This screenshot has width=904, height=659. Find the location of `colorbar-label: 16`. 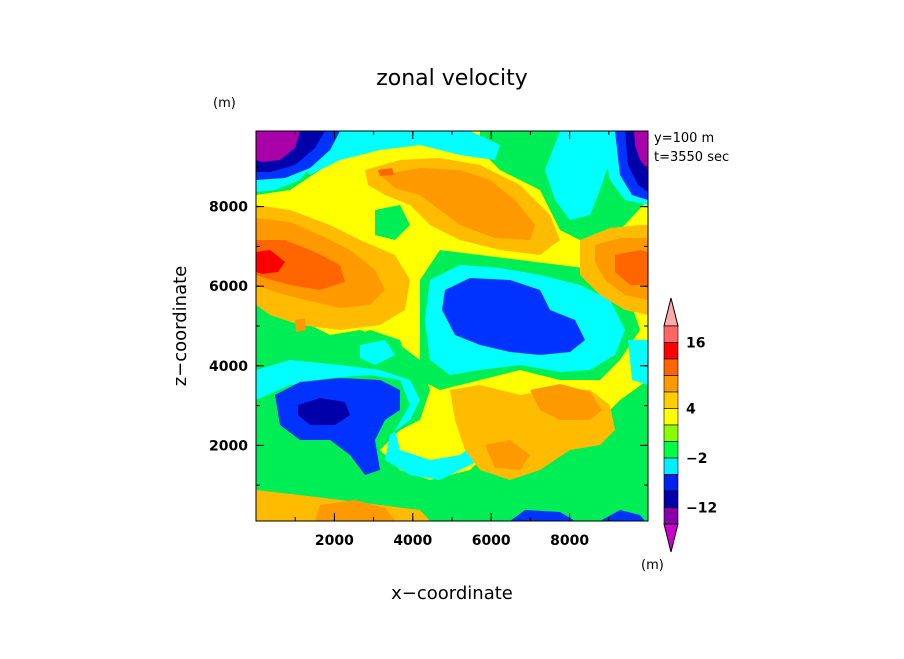

colorbar-label: 16 is located at coordinates (695, 344).